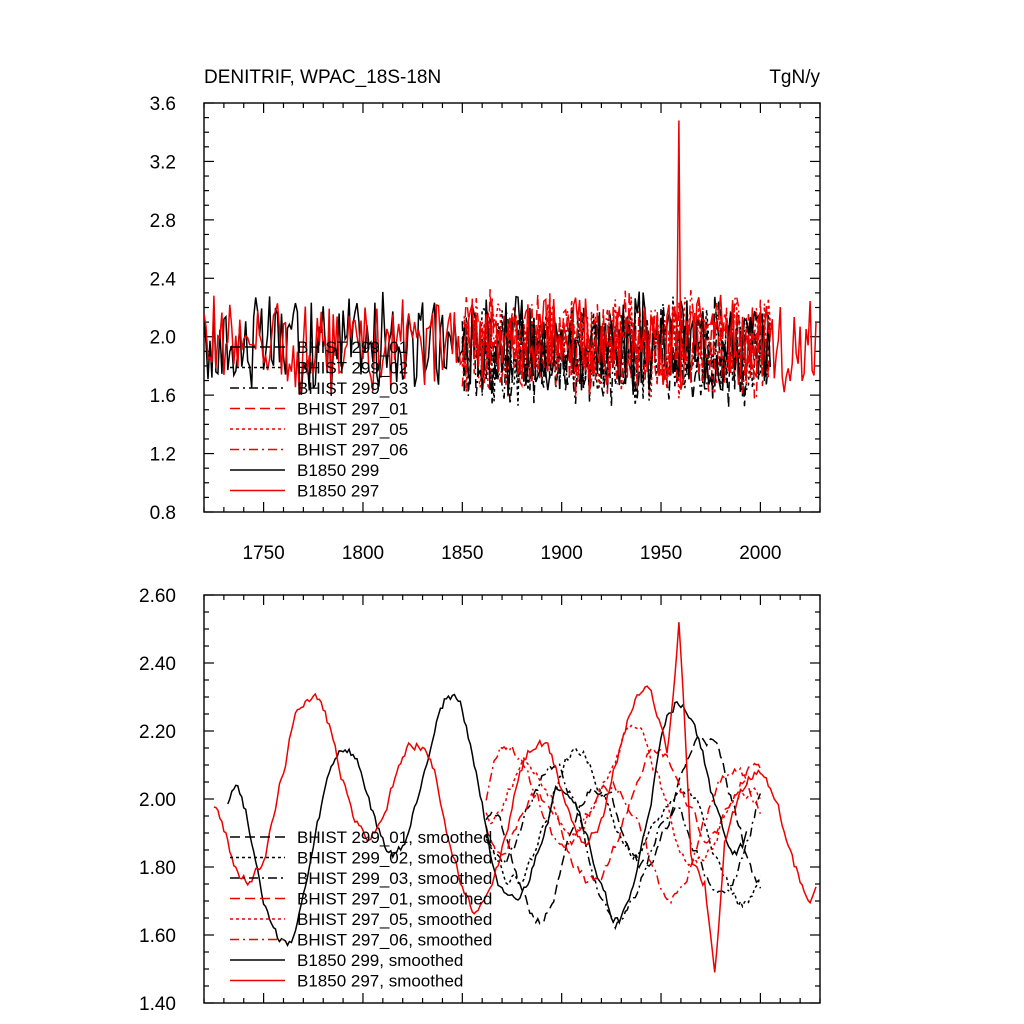 This screenshot has width=1024, height=1024. I want to click on series-line-bhist-297-06-smoothed, so click(623, 824).